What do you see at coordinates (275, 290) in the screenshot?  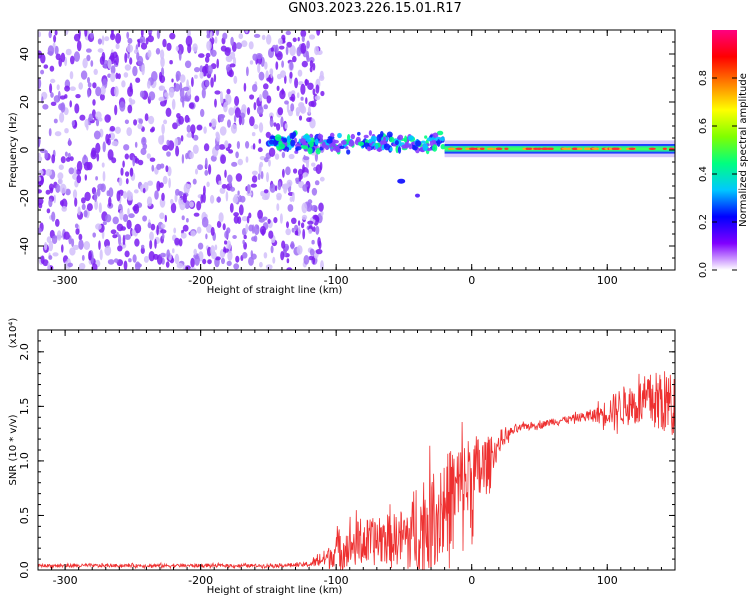 I see `x-axis-label: Height of straight line (km)` at bounding box center [275, 290].